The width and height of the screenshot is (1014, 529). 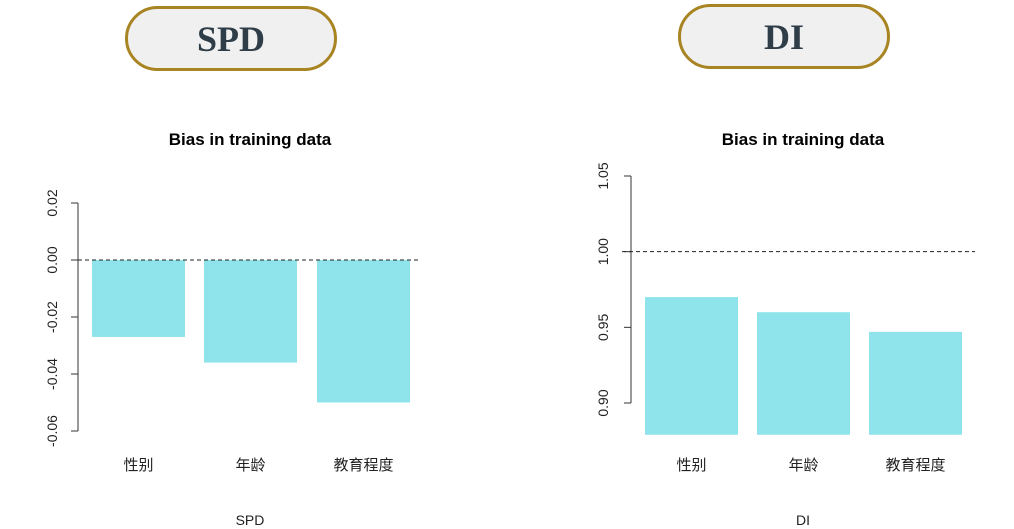 I want to click on spd-badge-label: SPD, so click(x=230, y=38).